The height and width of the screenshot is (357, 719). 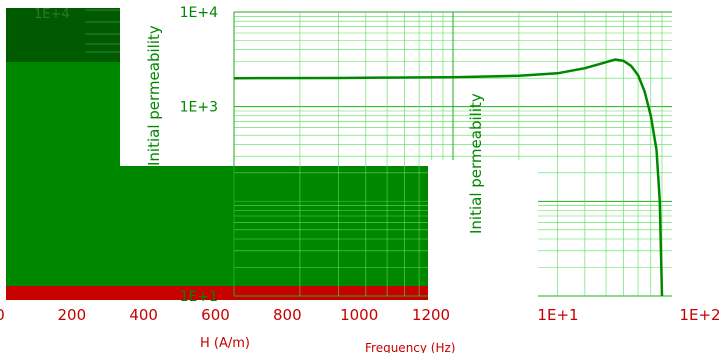 I want to click on left-x-tick-label: 800, so click(x=287, y=315).